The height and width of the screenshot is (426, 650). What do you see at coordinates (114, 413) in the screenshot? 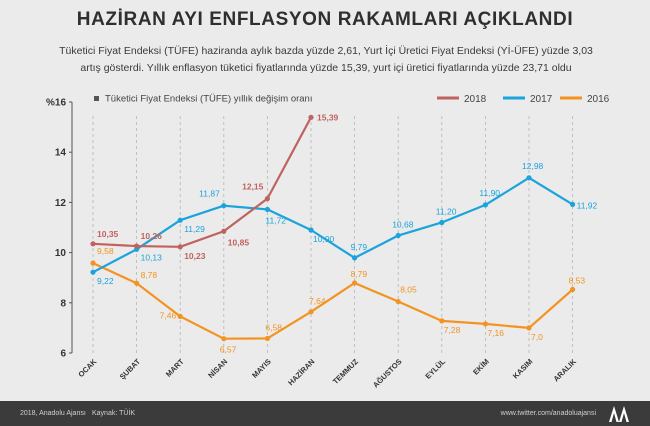
I see `source-text: Kaynak: TÜİK` at bounding box center [114, 413].